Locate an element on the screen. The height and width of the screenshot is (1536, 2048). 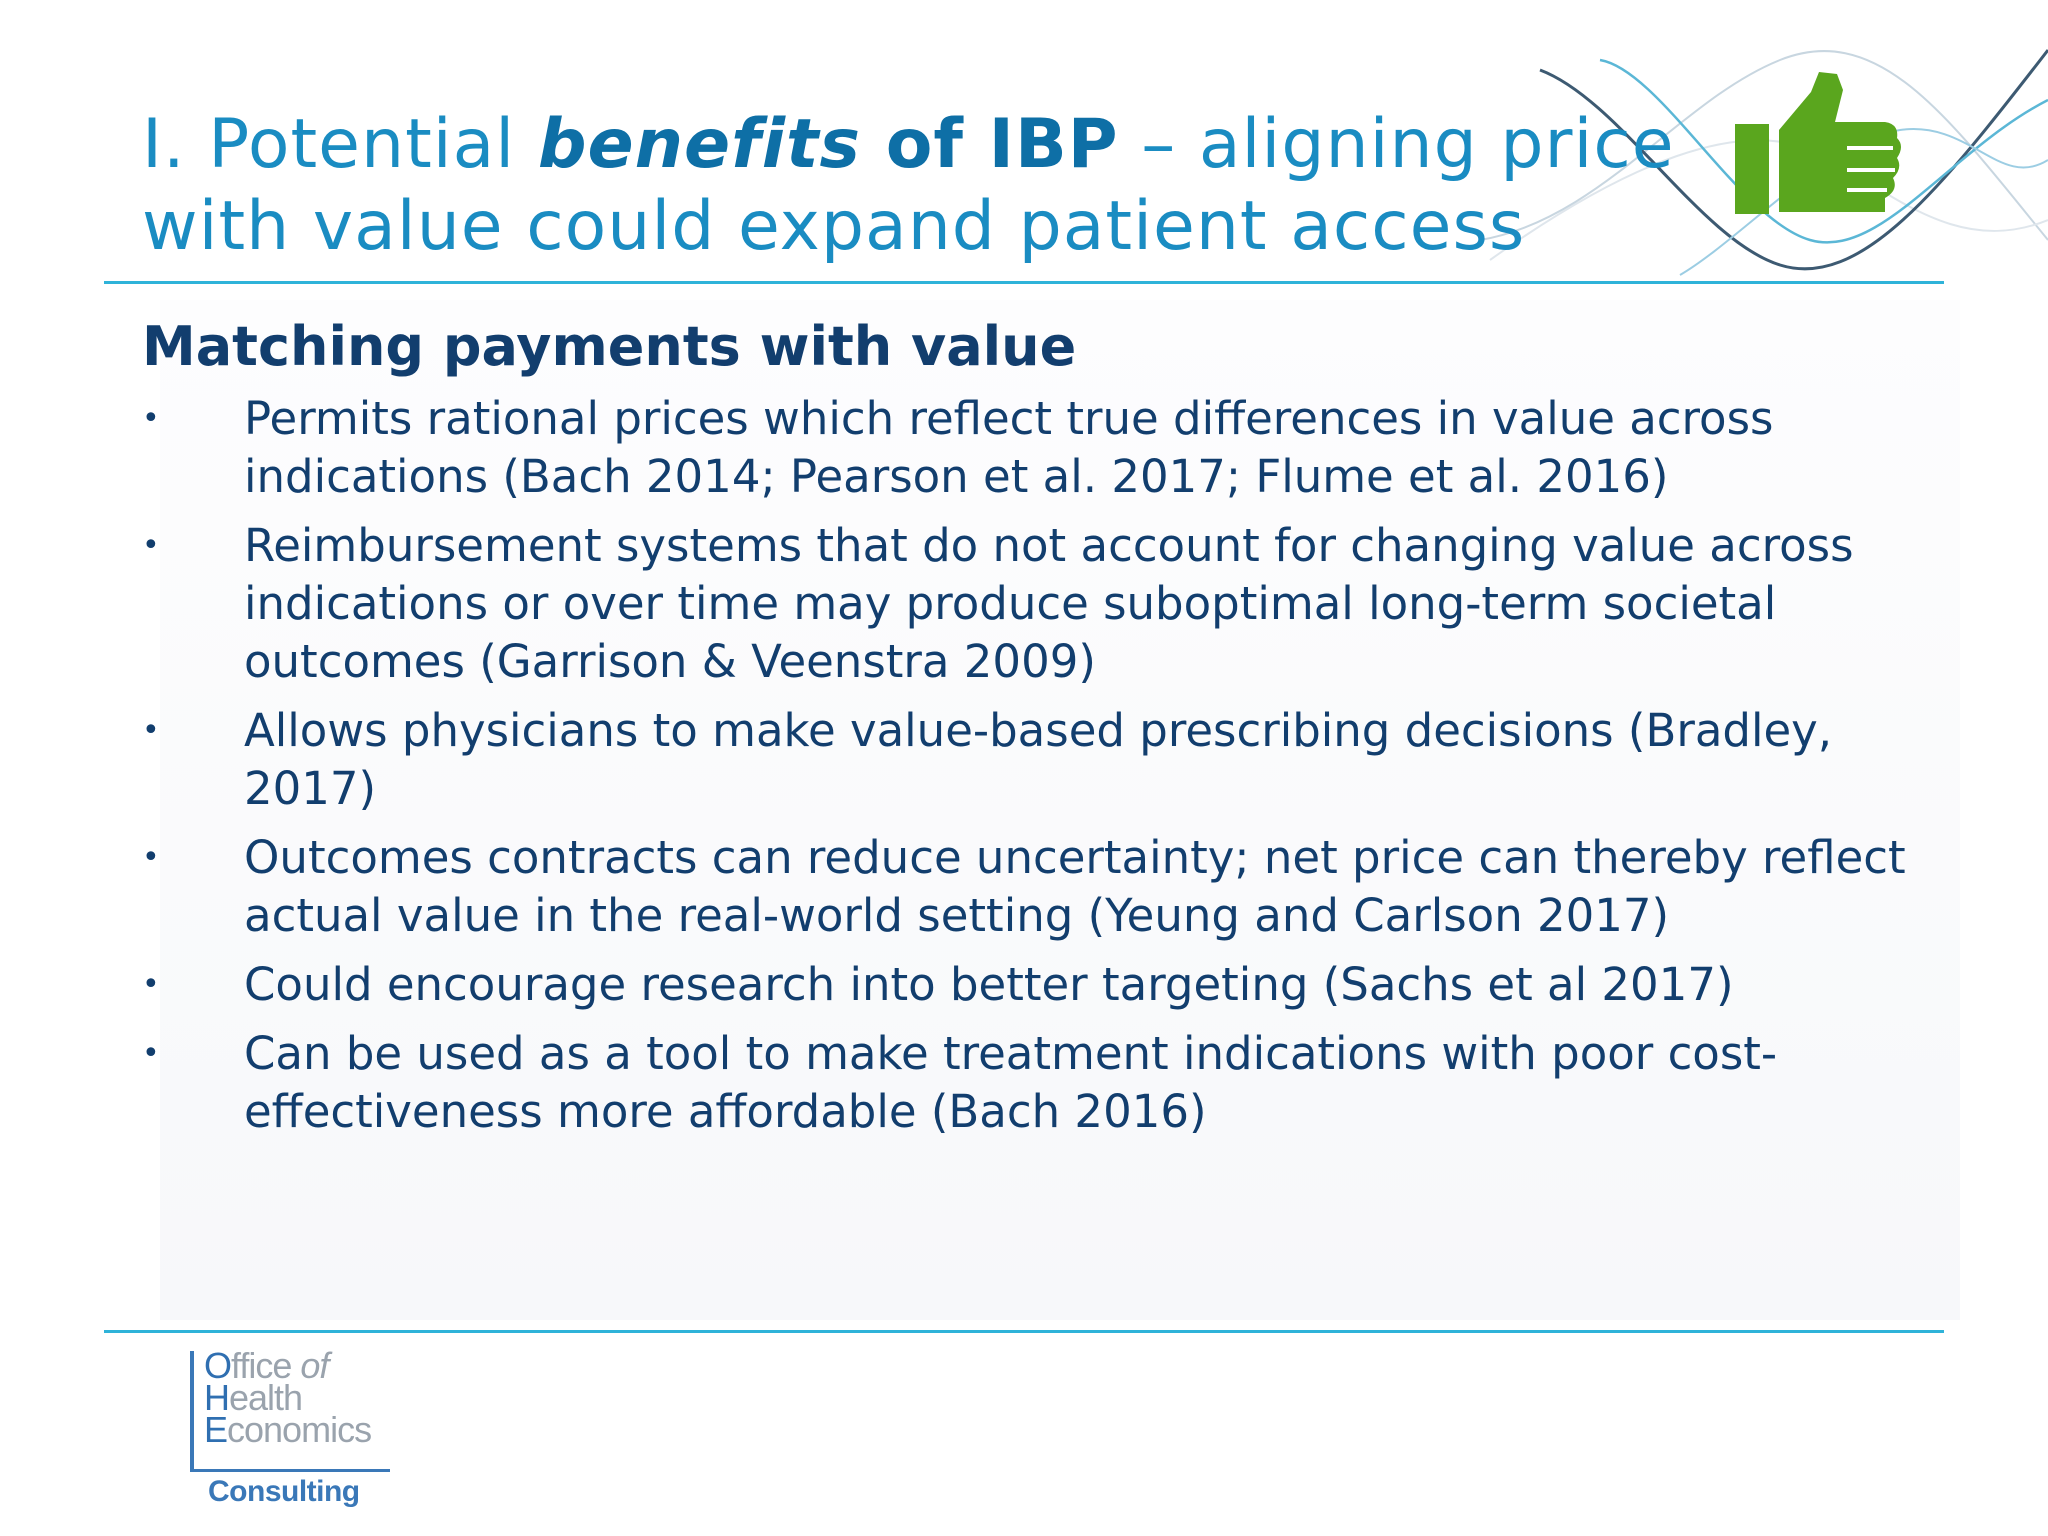
logo-bar-horizontal is located at coordinates (290, 1470).